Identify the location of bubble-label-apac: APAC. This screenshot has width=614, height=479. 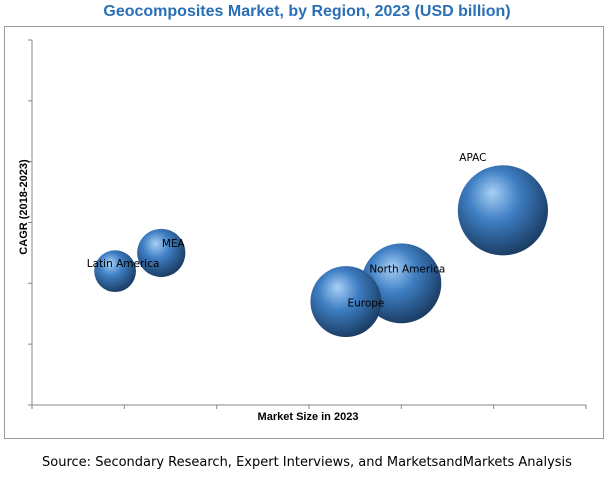
(472, 158).